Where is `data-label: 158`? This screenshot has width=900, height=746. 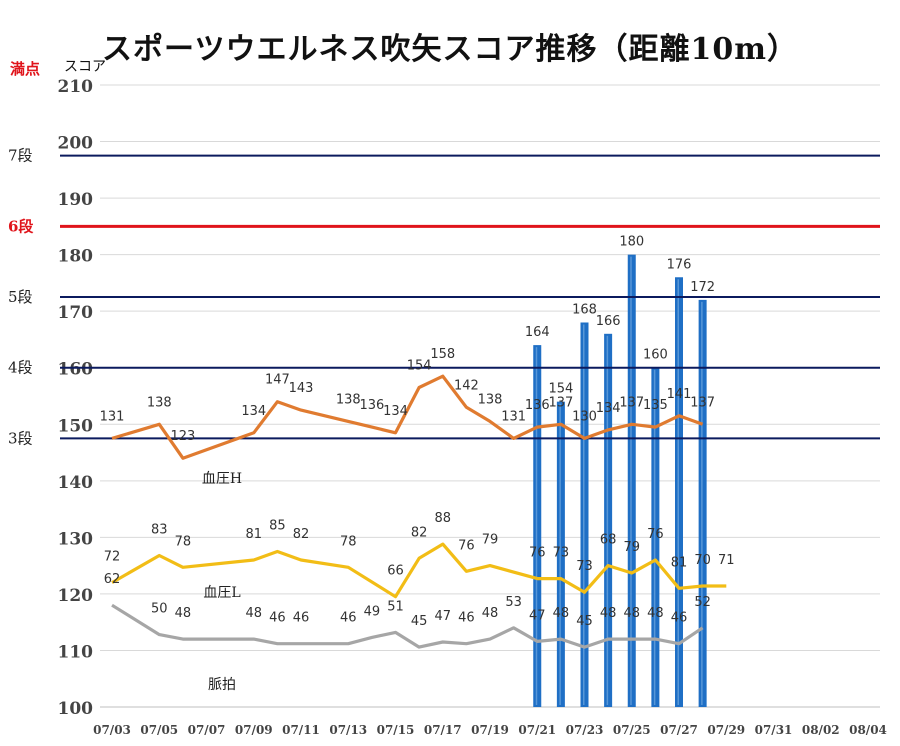
data-label: 158 is located at coordinates (442, 354).